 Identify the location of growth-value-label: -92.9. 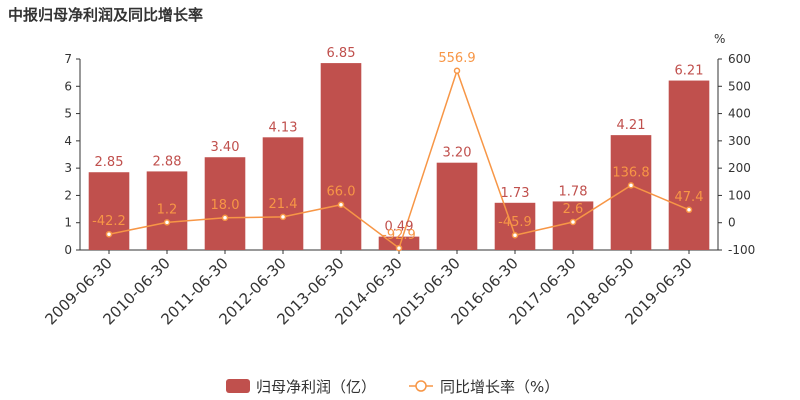
(399, 235).